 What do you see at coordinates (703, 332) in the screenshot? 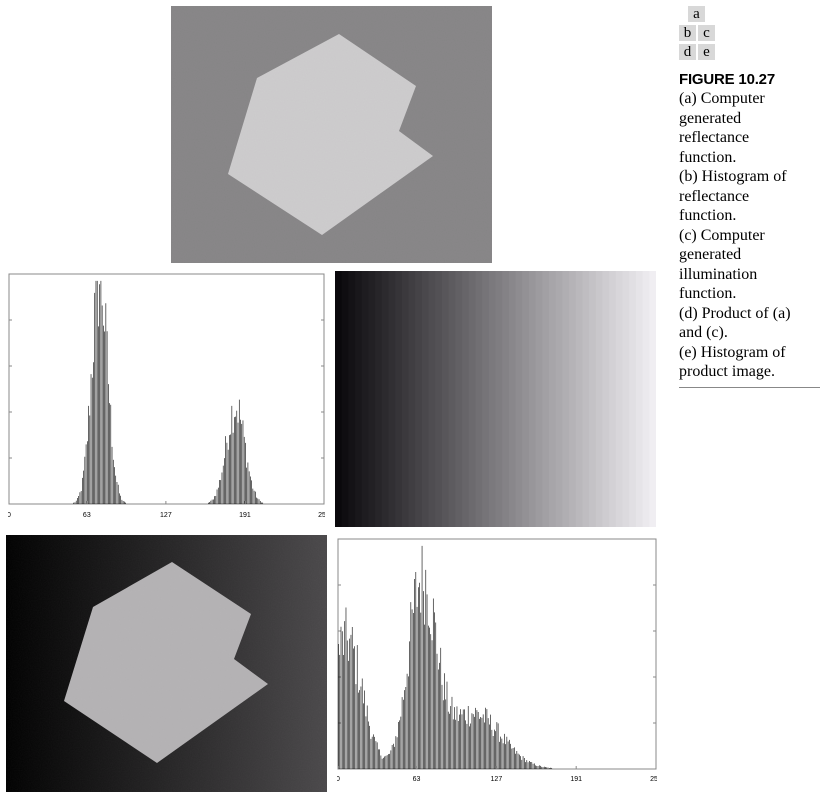
I see `caption-line: and (c).` at bounding box center [703, 332].